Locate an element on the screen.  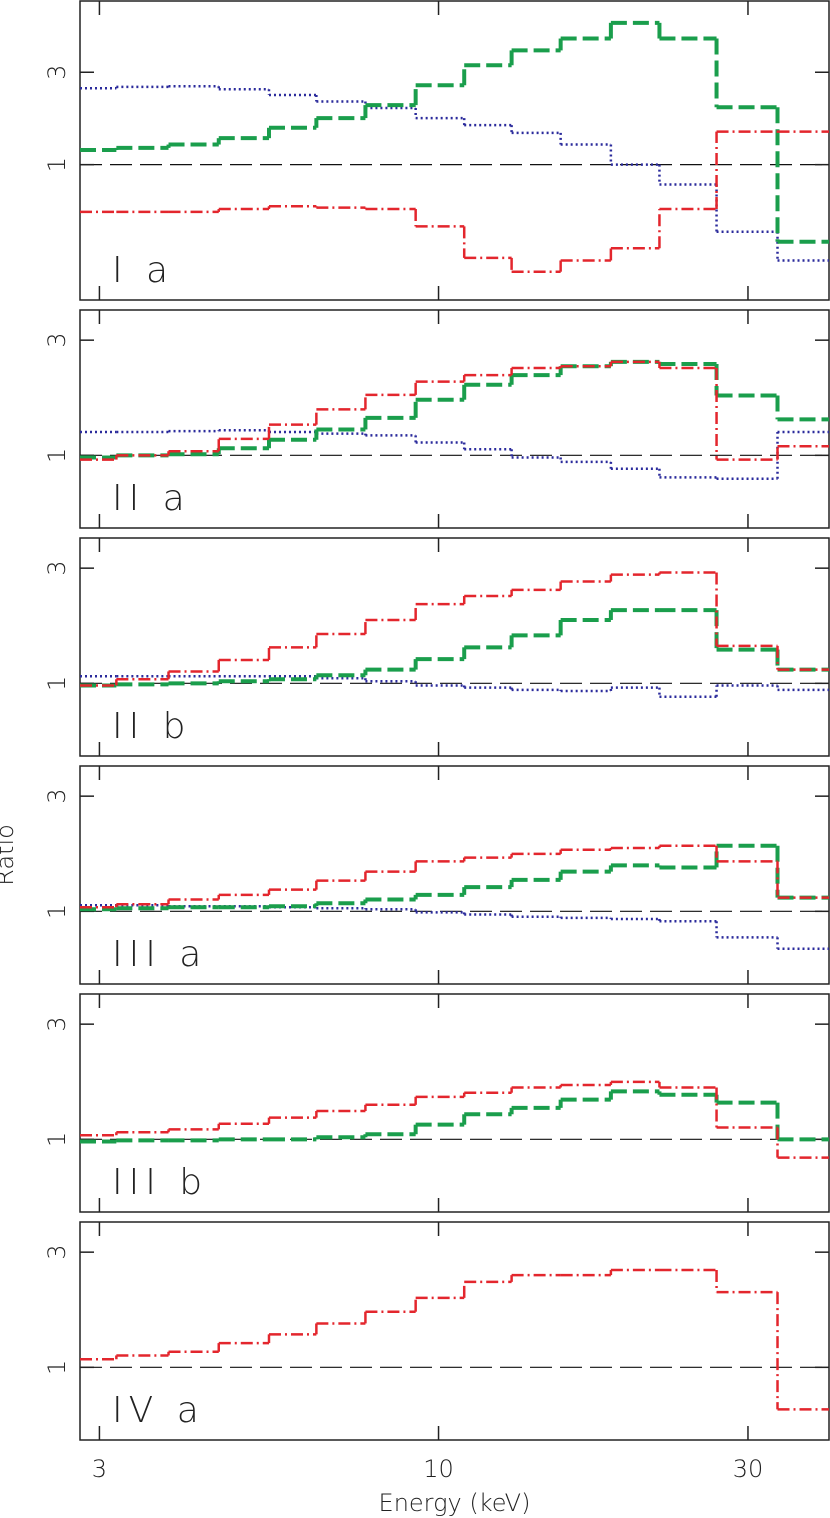
x-tick-label: 30 is located at coordinates (748, 1469).